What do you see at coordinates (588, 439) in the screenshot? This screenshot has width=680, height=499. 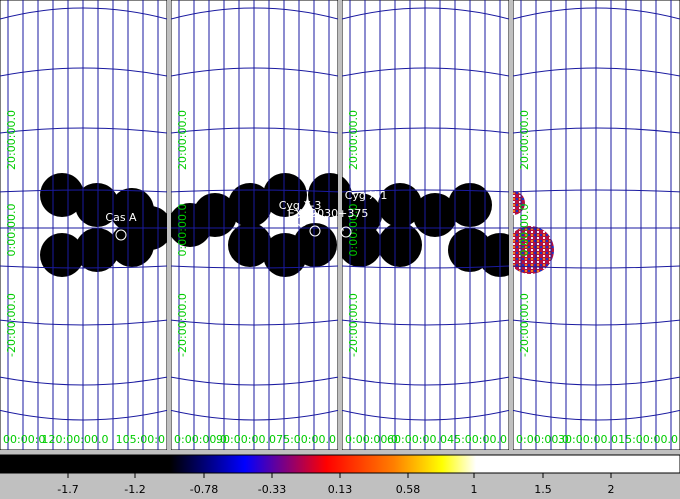 I see `axis-label: 30:00:00.0` at bounding box center [588, 439].